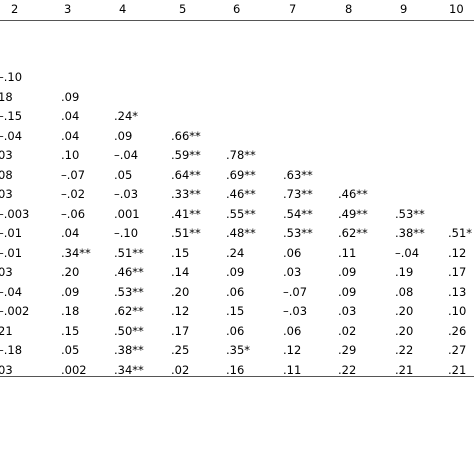 The height and width of the screenshot is (474, 474). I want to click on table-cell: .38**, so click(410, 233).